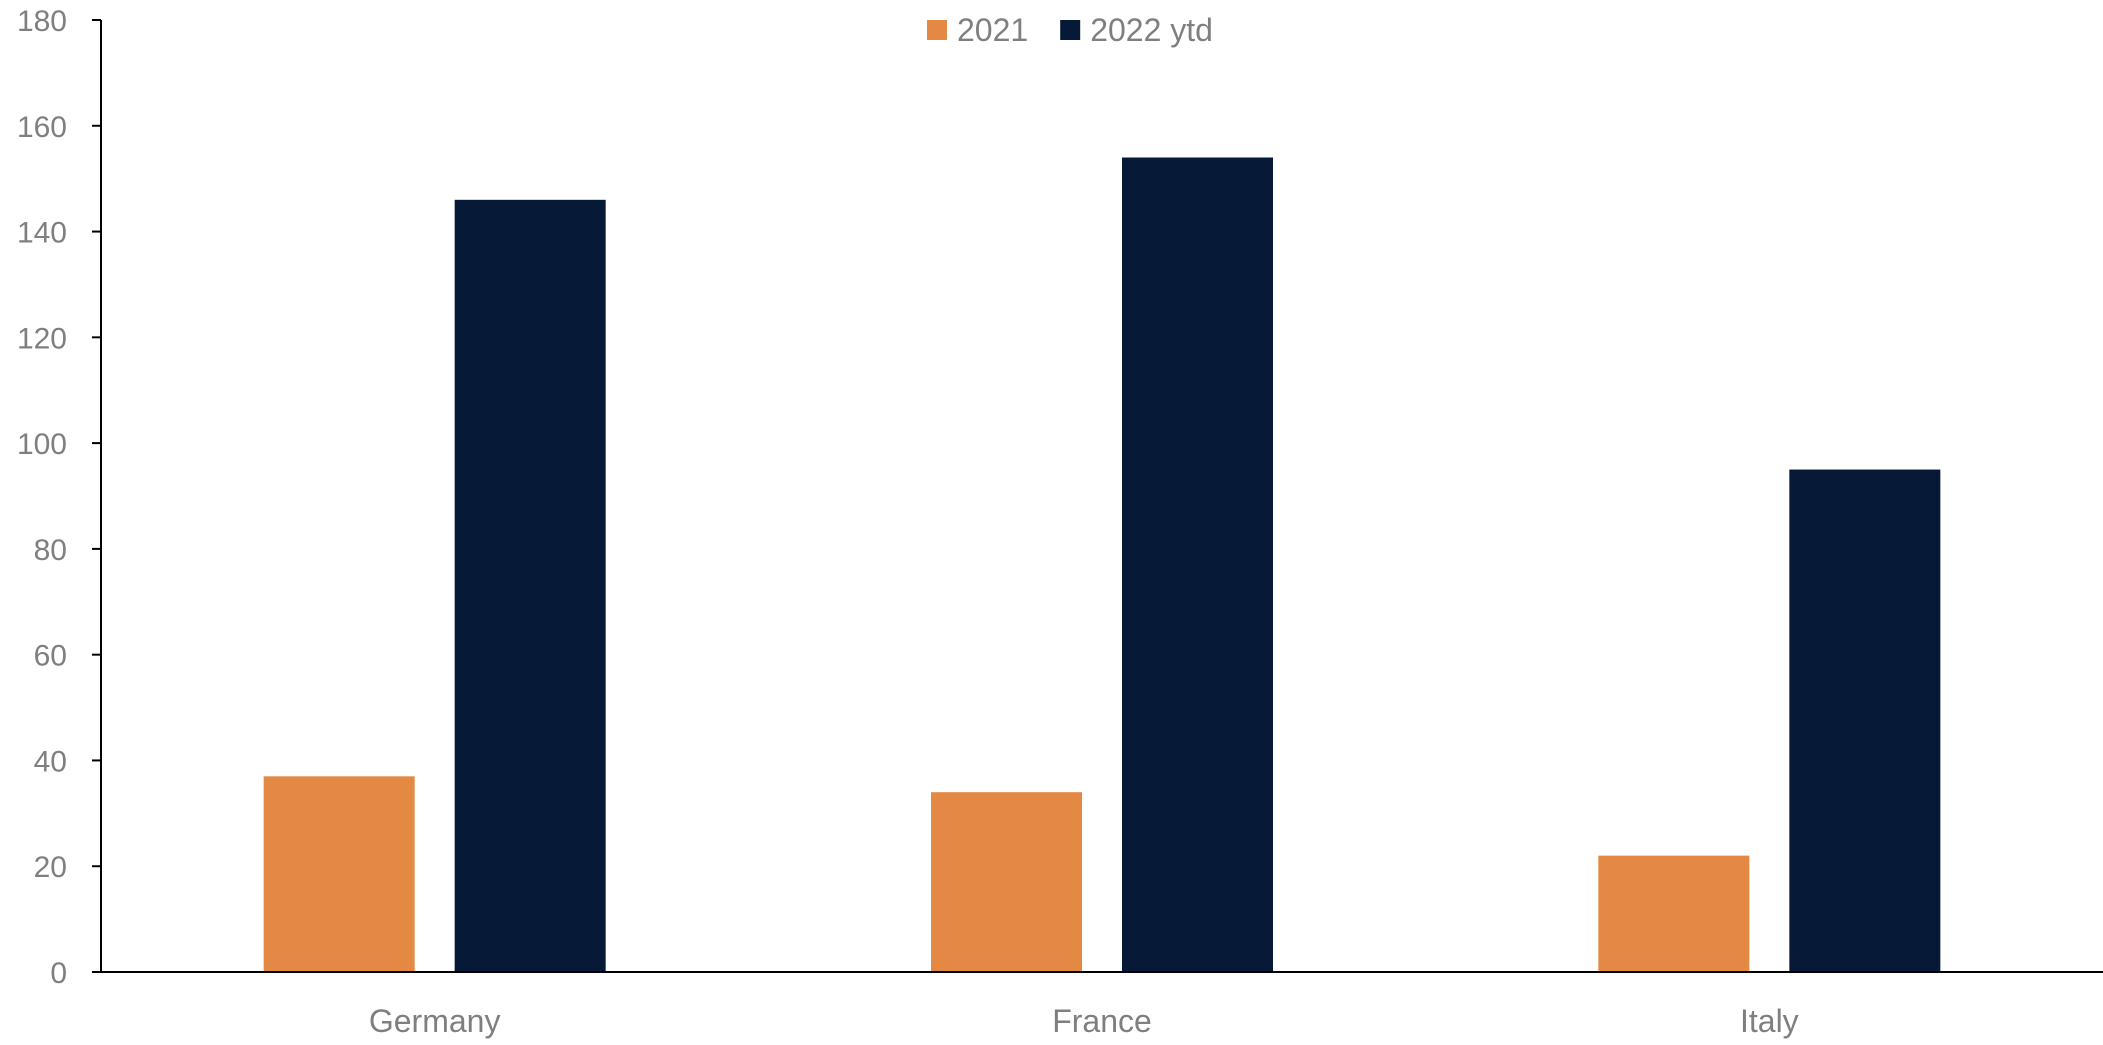 The image size is (2103, 1045). What do you see at coordinates (1769, 1021) in the screenshot?
I see `x-tick-label: Italy` at bounding box center [1769, 1021].